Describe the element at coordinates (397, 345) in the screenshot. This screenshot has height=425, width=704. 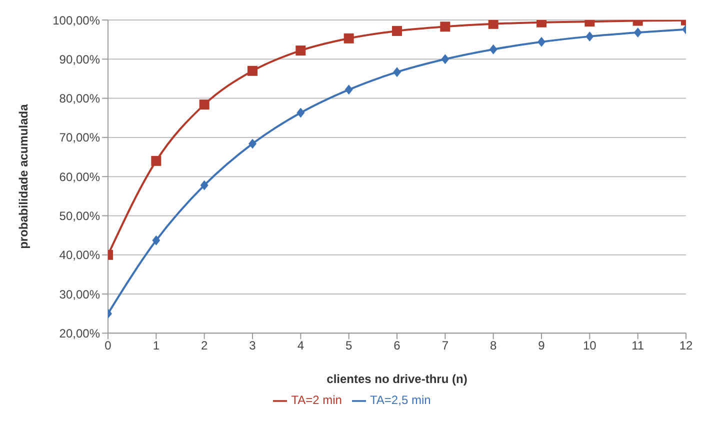
I see `x-tick-label: 6` at that location.